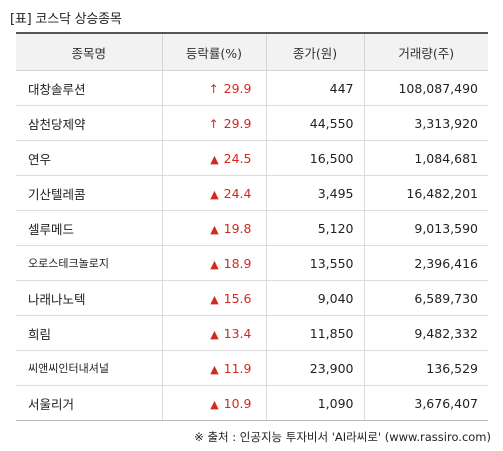 The image size is (503, 451). I want to click on trading-volume: 16,482,201, so click(425, 193).